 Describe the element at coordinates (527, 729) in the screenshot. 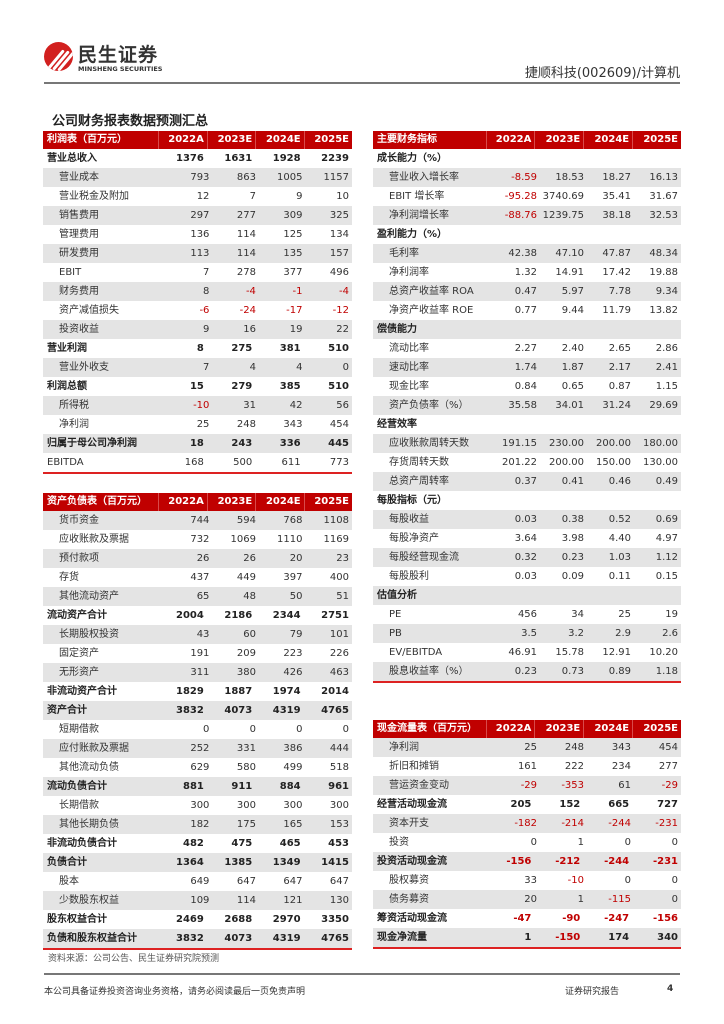

I see `table-header: 现金流量表（百万元） 2022A 2023E 2024E 2025E` at that location.